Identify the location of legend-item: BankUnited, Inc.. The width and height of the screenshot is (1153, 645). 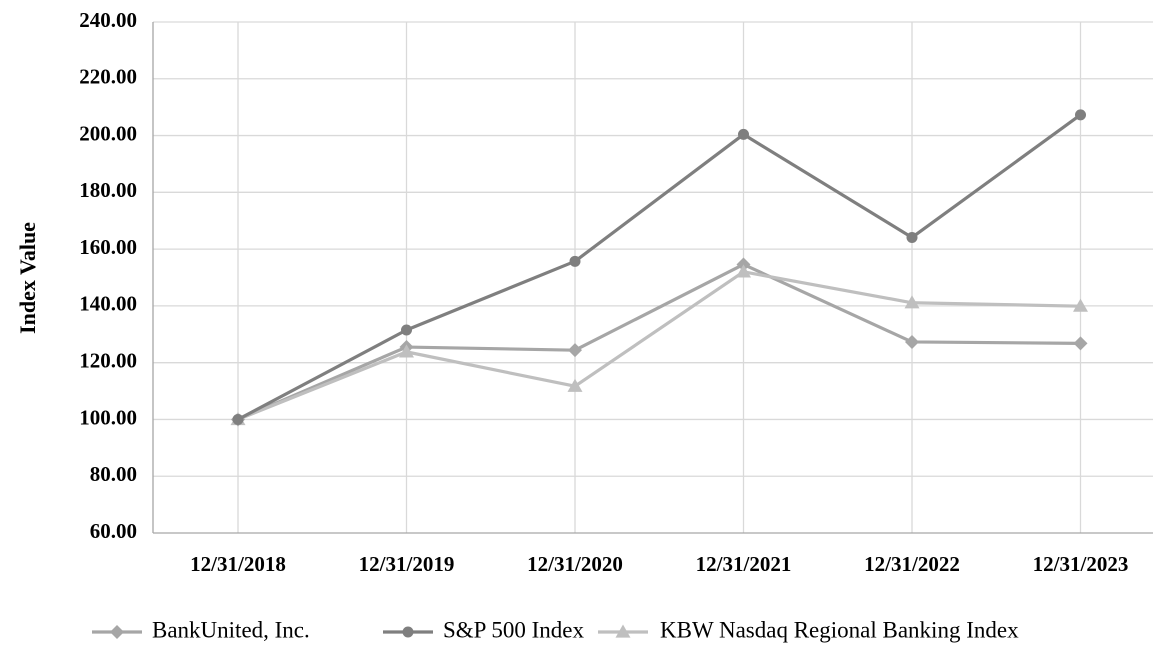
(201, 629).